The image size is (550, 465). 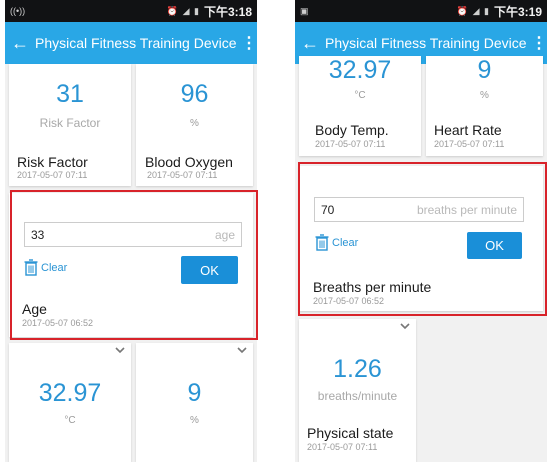 I want to click on body-temp-card: 32.97 °C, so click(x=70, y=402).